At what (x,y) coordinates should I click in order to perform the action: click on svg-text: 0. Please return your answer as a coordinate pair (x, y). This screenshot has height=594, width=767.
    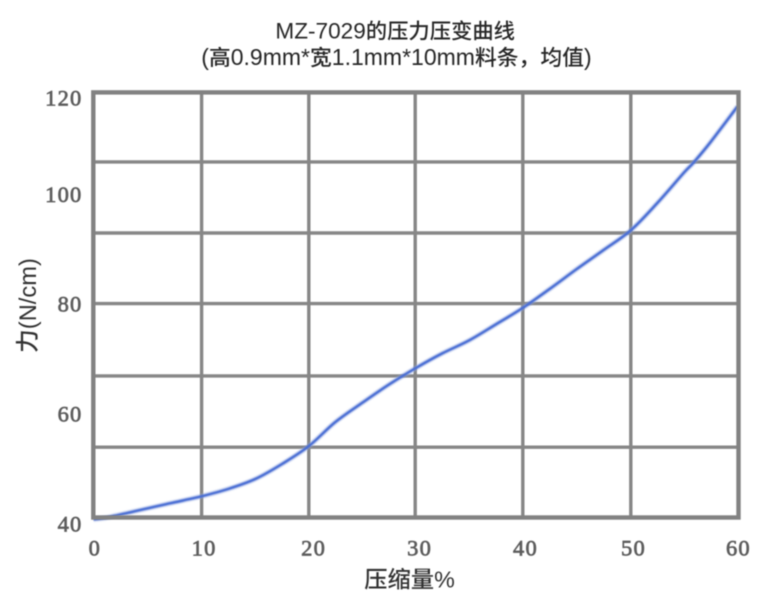
    Looking at the image, I should click on (95, 548).